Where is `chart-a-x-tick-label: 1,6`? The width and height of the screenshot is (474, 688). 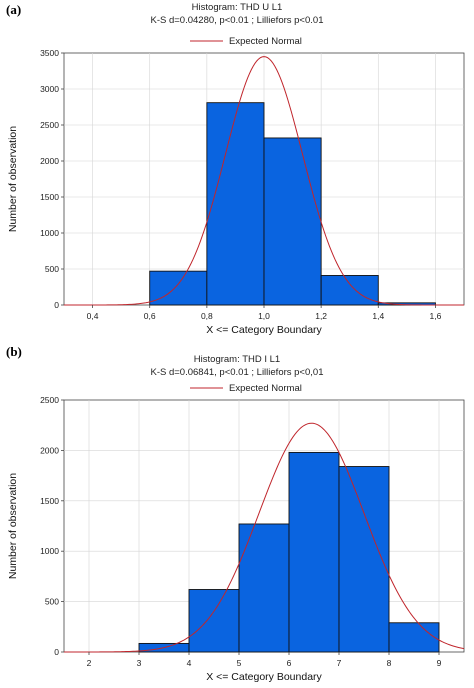
chart-a-x-tick-label: 1,6 is located at coordinates (436, 316).